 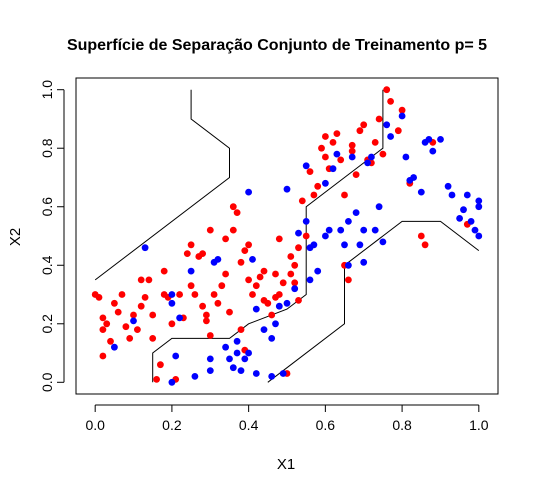 What do you see at coordinates (47, 207) in the screenshot?
I see `y-tick-label: 0.6` at bounding box center [47, 207].